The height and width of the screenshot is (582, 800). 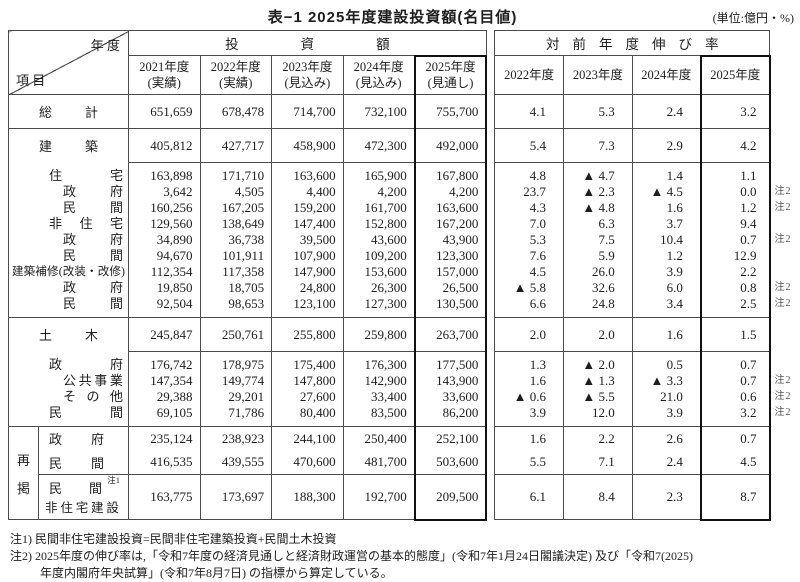 What do you see at coordinates (307, 272) in the screenshot?
I see `amount-cell: 147,900` at bounding box center [307, 272].